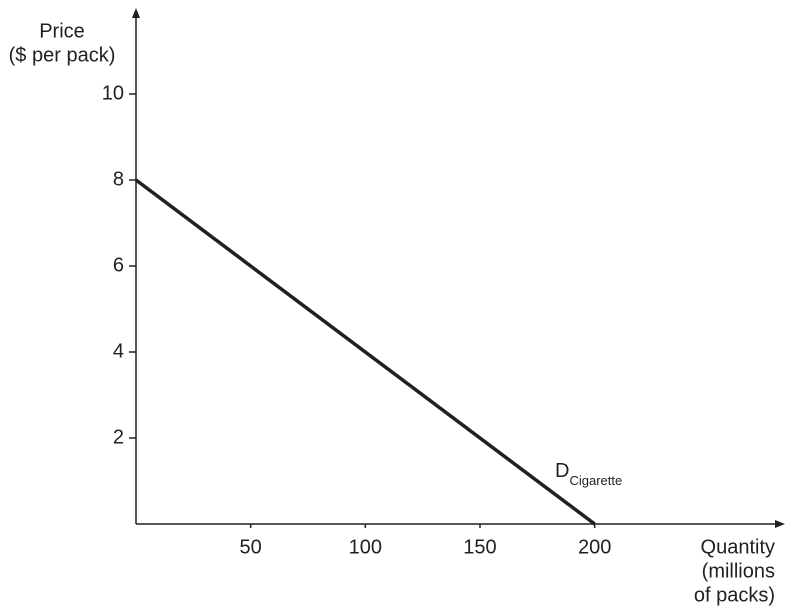 This screenshot has height=610, width=791. Describe the element at coordinates (738, 547) in the screenshot. I see `x-axis-label: Quantity` at that location.